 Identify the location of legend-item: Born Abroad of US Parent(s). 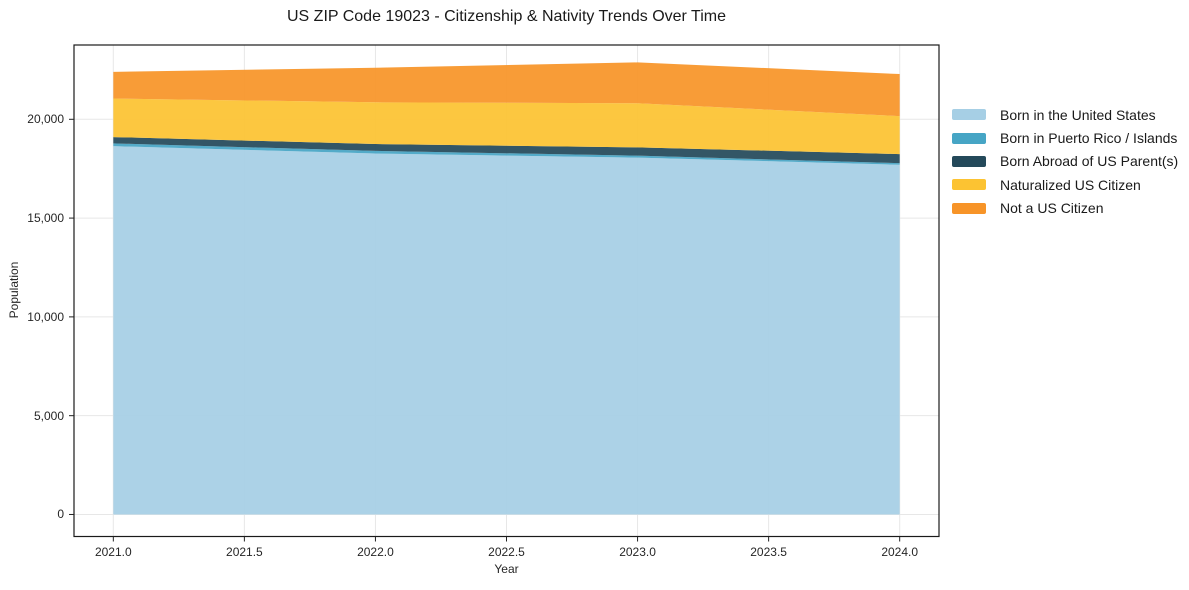
(1065, 161).